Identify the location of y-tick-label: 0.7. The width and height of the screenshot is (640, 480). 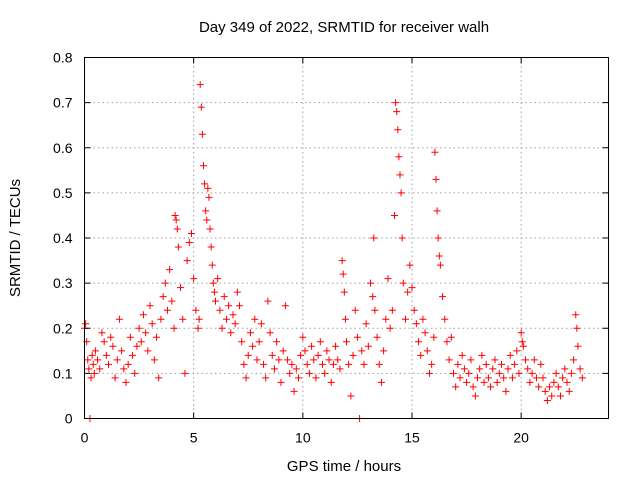
(63, 103).